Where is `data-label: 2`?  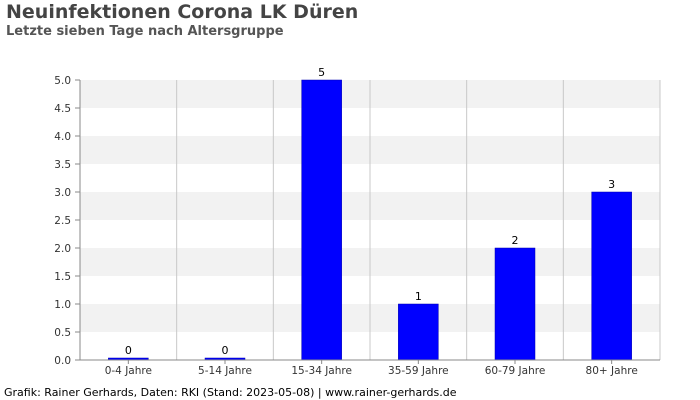 data-label: 2 is located at coordinates (515, 240).